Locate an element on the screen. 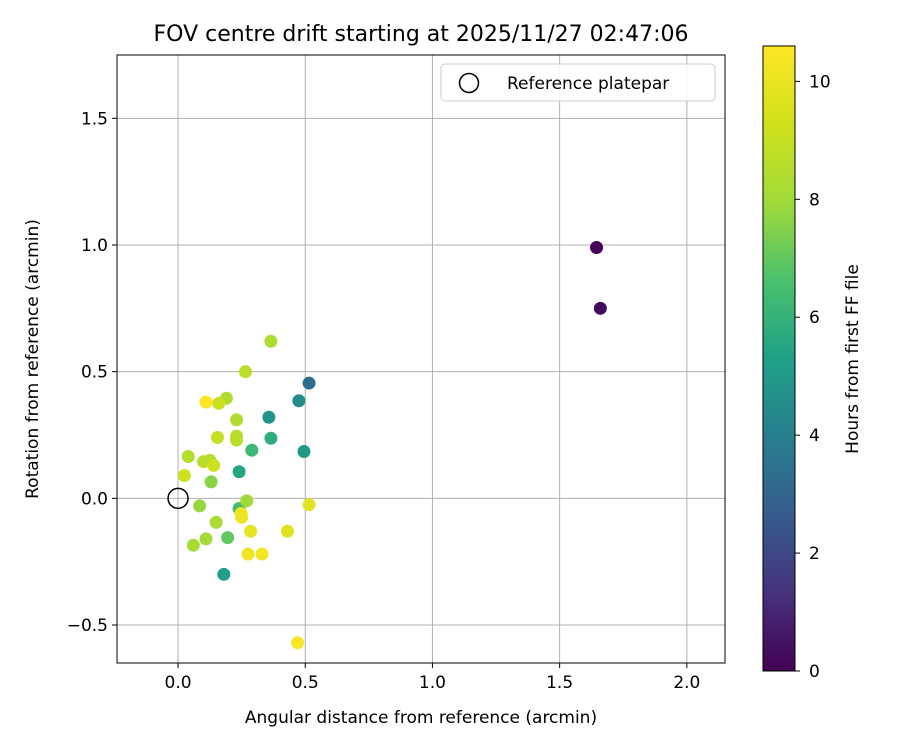 This screenshot has height=750, width=900. y-tick-label: 1.5 is located at coordinates (94, 119).